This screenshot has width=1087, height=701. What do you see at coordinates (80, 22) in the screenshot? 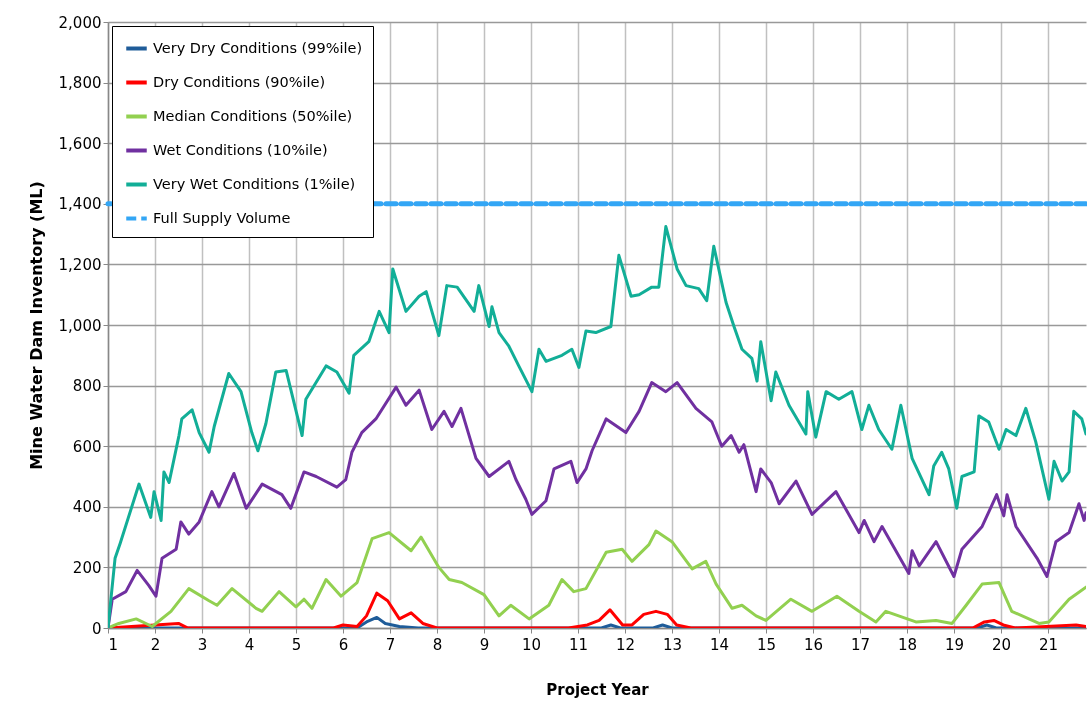
I see `y-tick-label: 2,000` at bounding box center [80, 22].